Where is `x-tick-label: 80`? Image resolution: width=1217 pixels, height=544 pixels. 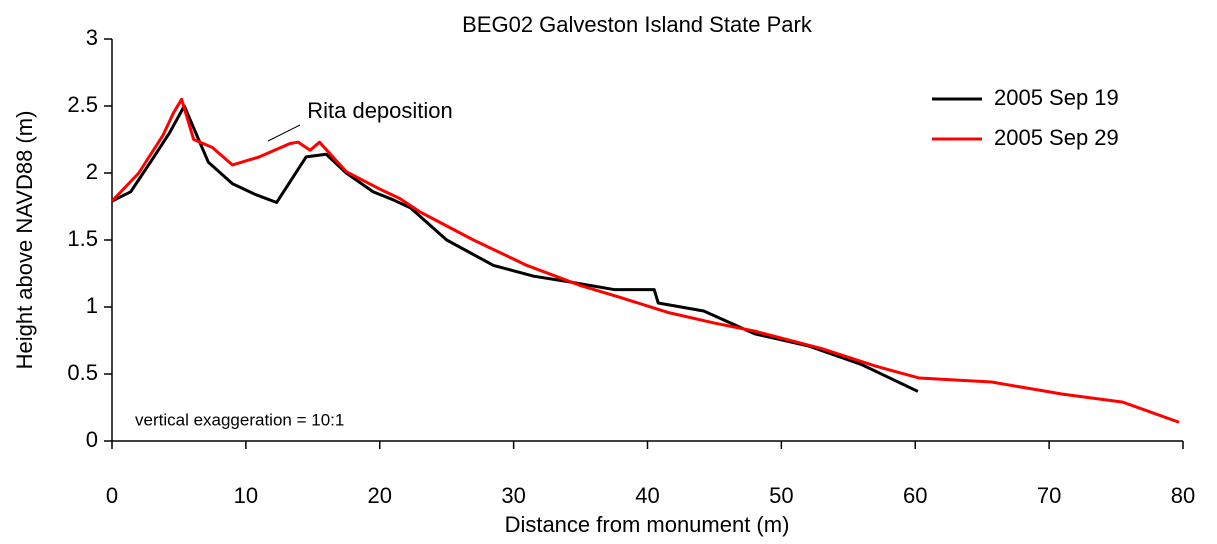
x-tick-label: 80 is located at coordinates (1183, 495).